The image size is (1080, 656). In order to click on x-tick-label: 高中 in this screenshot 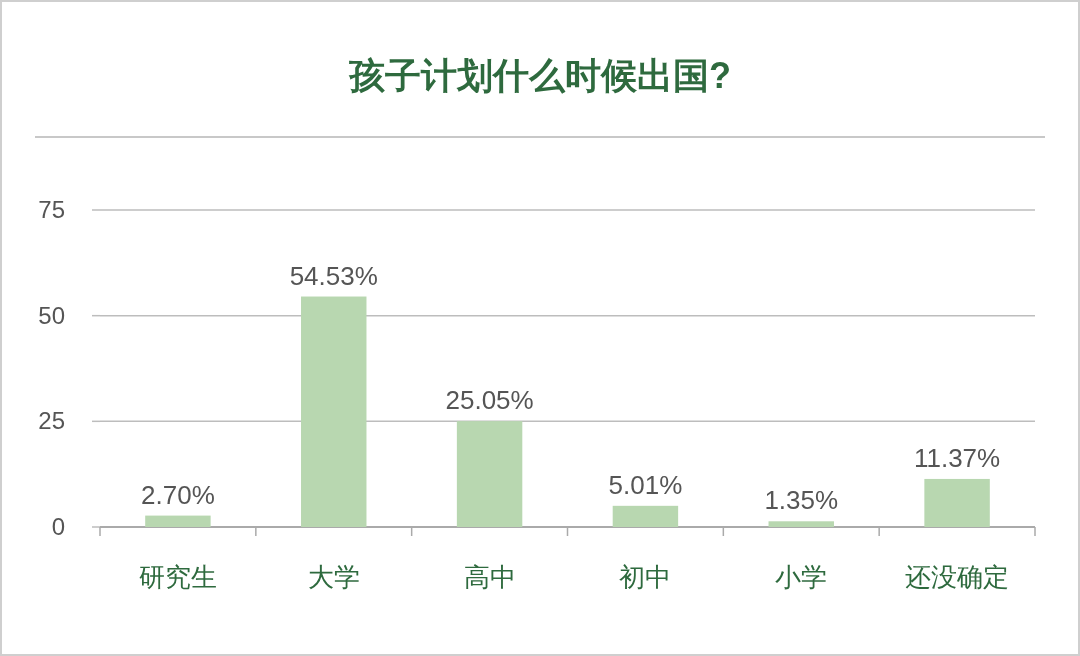, I will do `click(489, 577)`.